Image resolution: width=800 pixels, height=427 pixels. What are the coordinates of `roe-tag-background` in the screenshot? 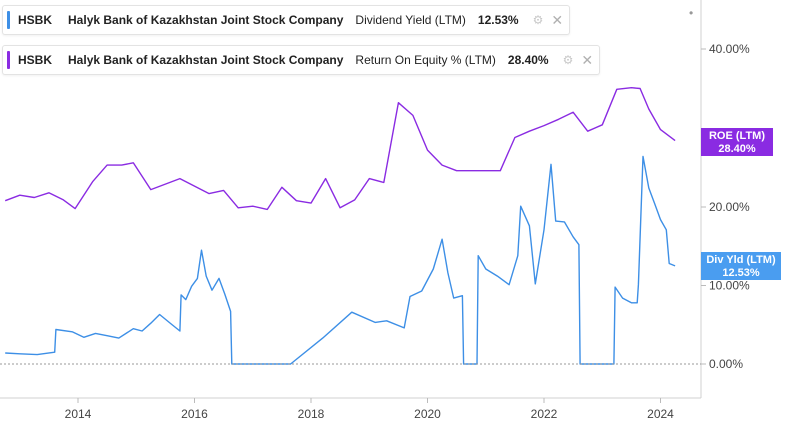 It's located at (737, 142).